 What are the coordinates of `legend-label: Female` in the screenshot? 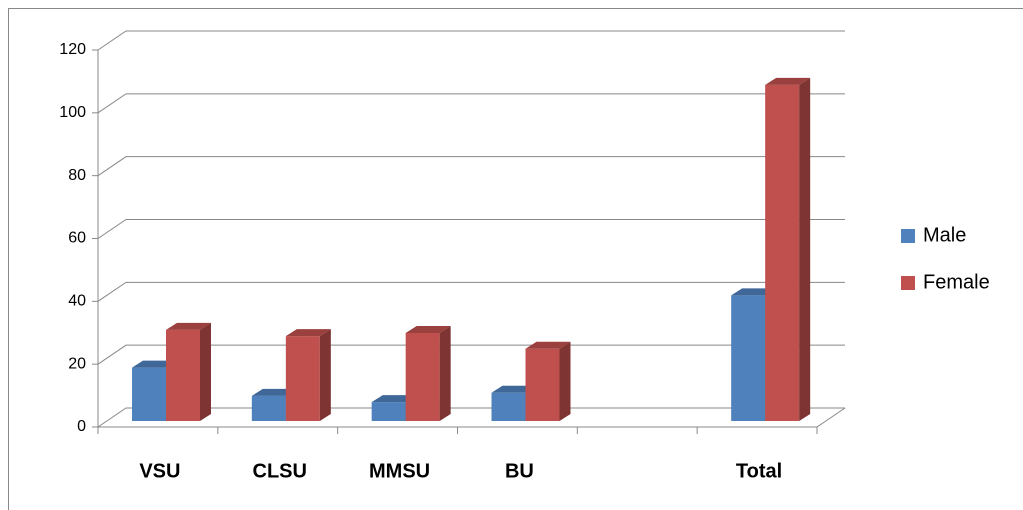 It's located at (956, 282).